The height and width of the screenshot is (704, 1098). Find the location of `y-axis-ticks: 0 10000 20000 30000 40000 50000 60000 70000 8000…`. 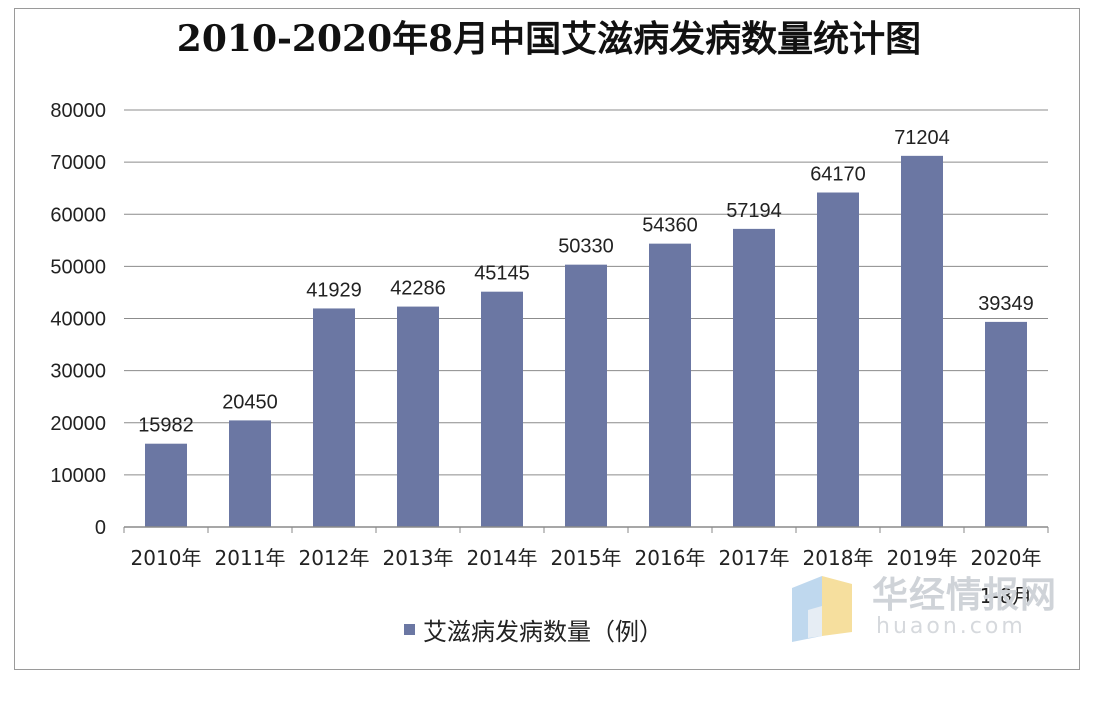

y-axis-ticks: 0 10000 20000 30000 40000 50000 60000 70000 8000… is located at coordinates (78, 319).